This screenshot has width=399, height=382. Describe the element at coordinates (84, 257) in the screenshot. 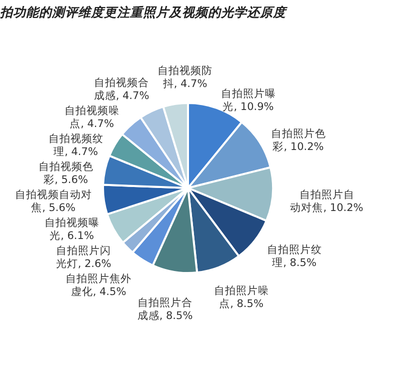

I see `slice-label: 自拍照片闪光灯, 2.6%` at that location.